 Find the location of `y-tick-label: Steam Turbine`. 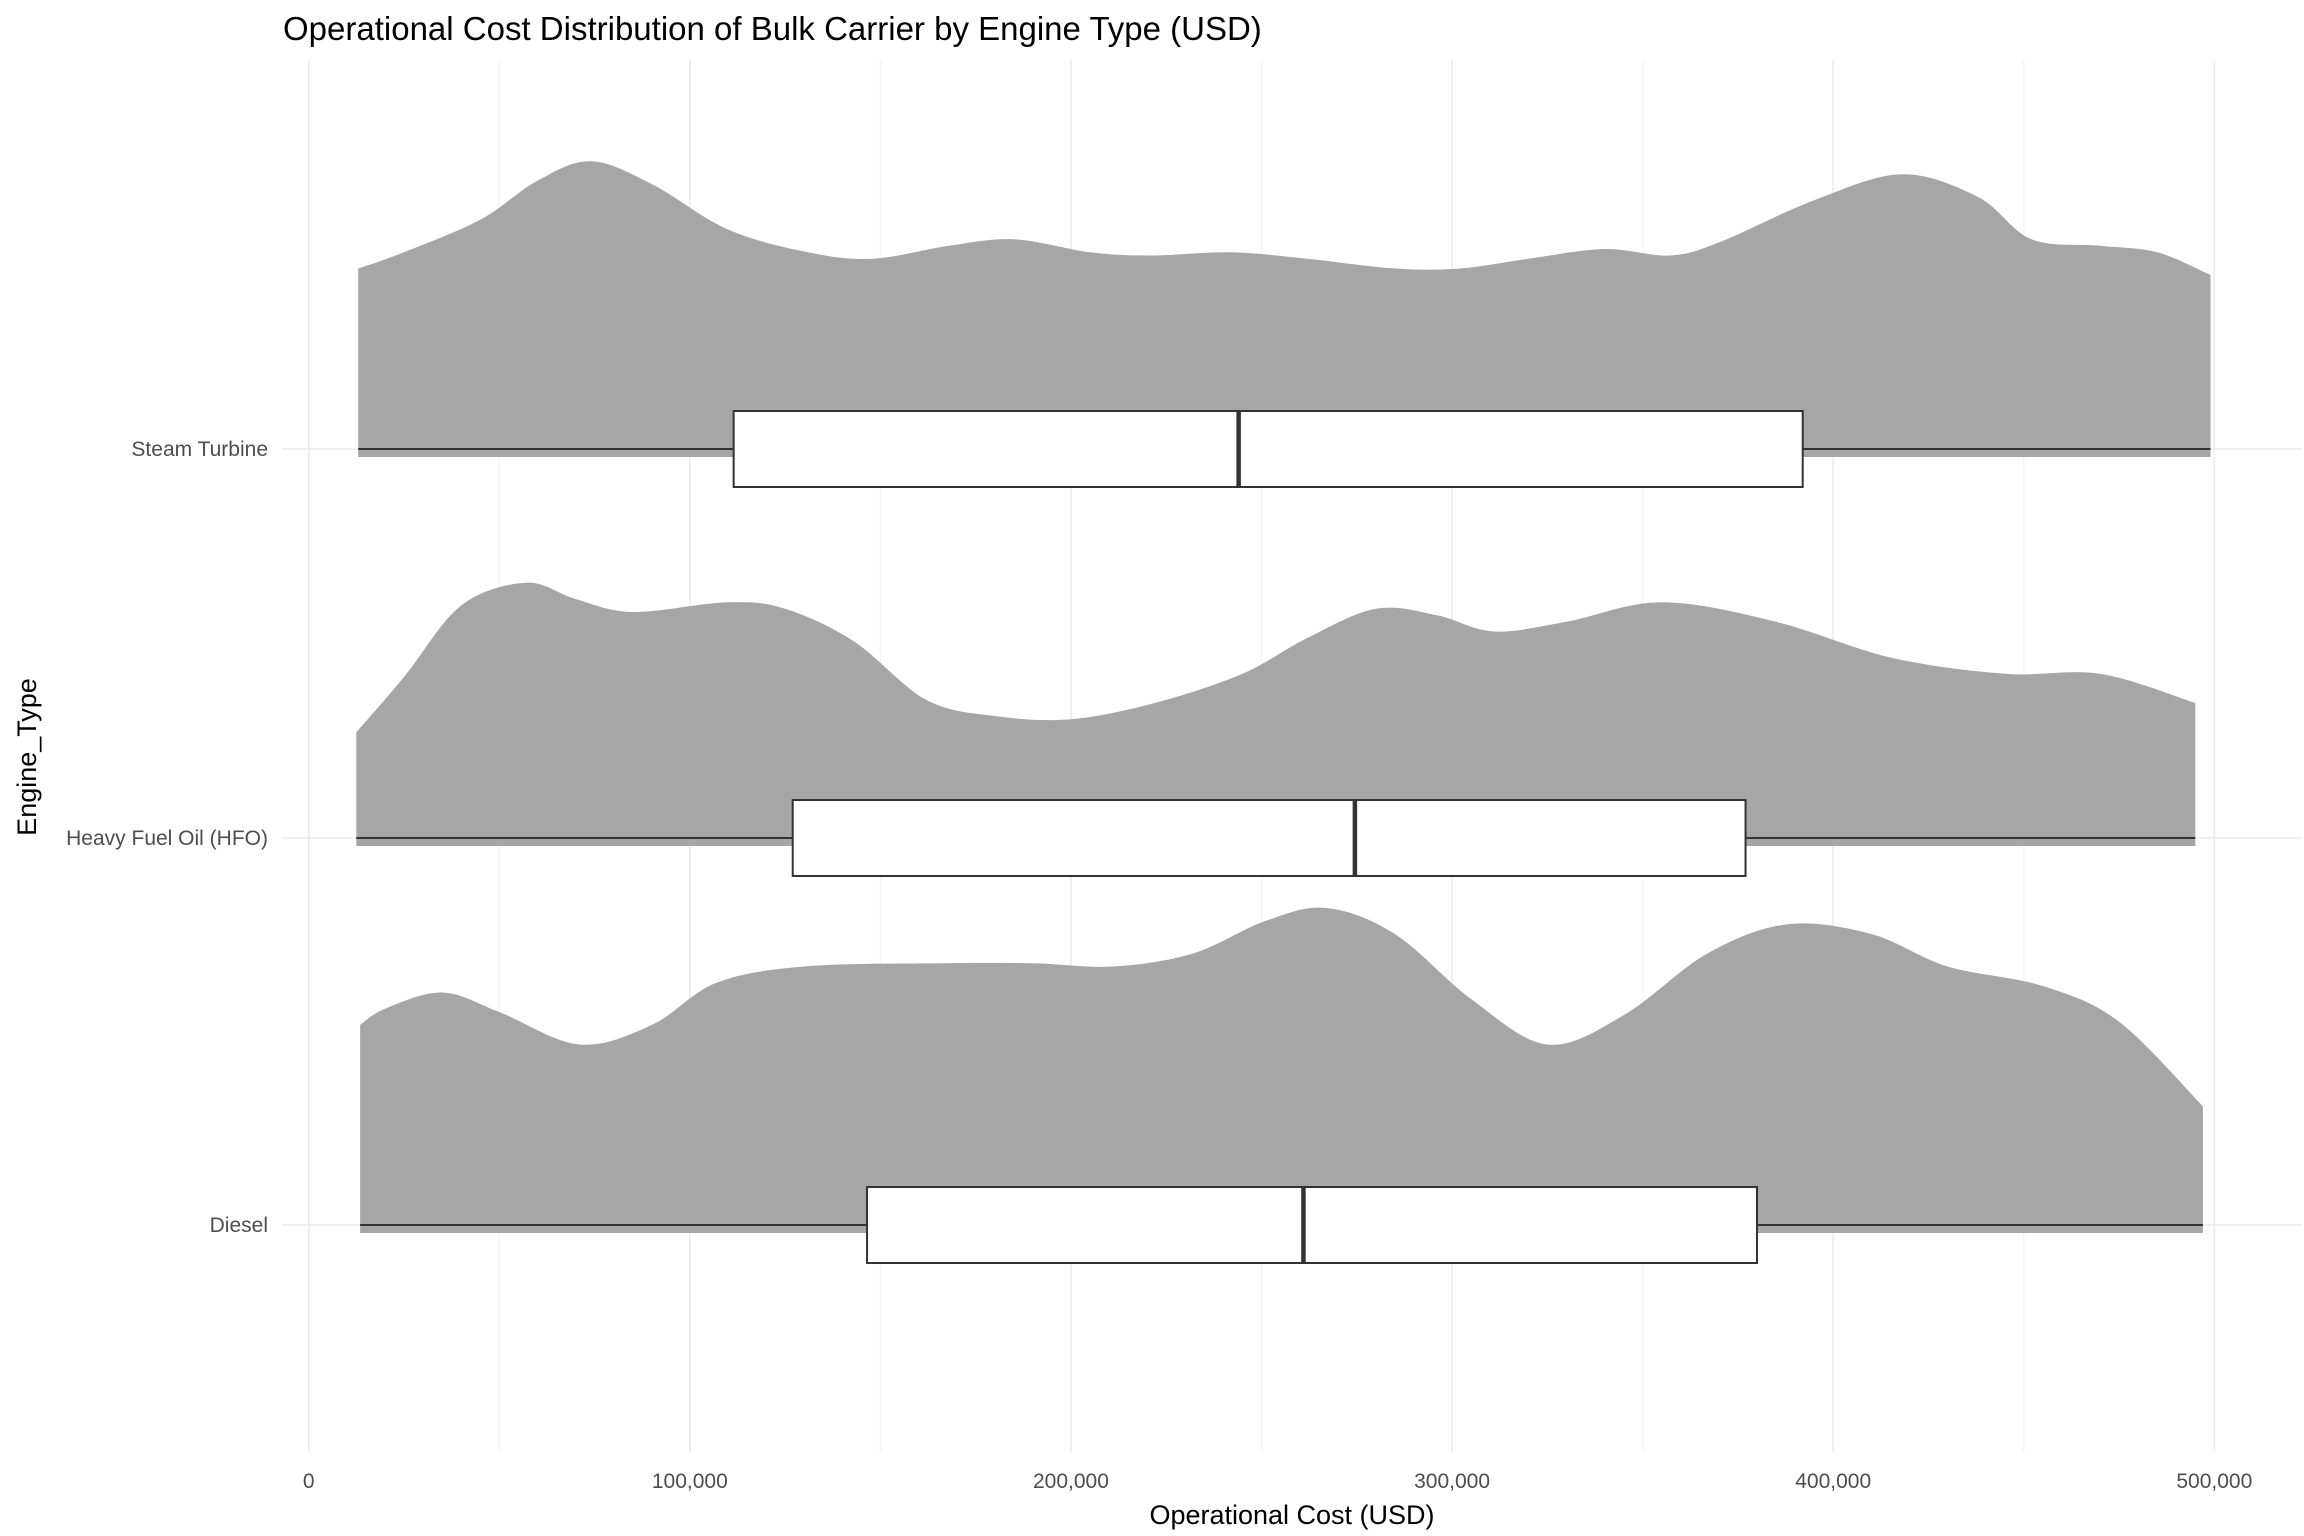

y-tick-label: Steam Turbine is located at coordinates (199, 449).